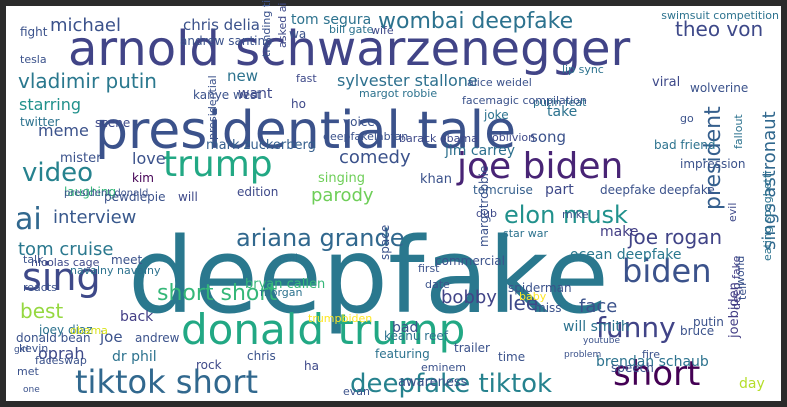  I want to click on cloud-word: one, so click(31, 390).